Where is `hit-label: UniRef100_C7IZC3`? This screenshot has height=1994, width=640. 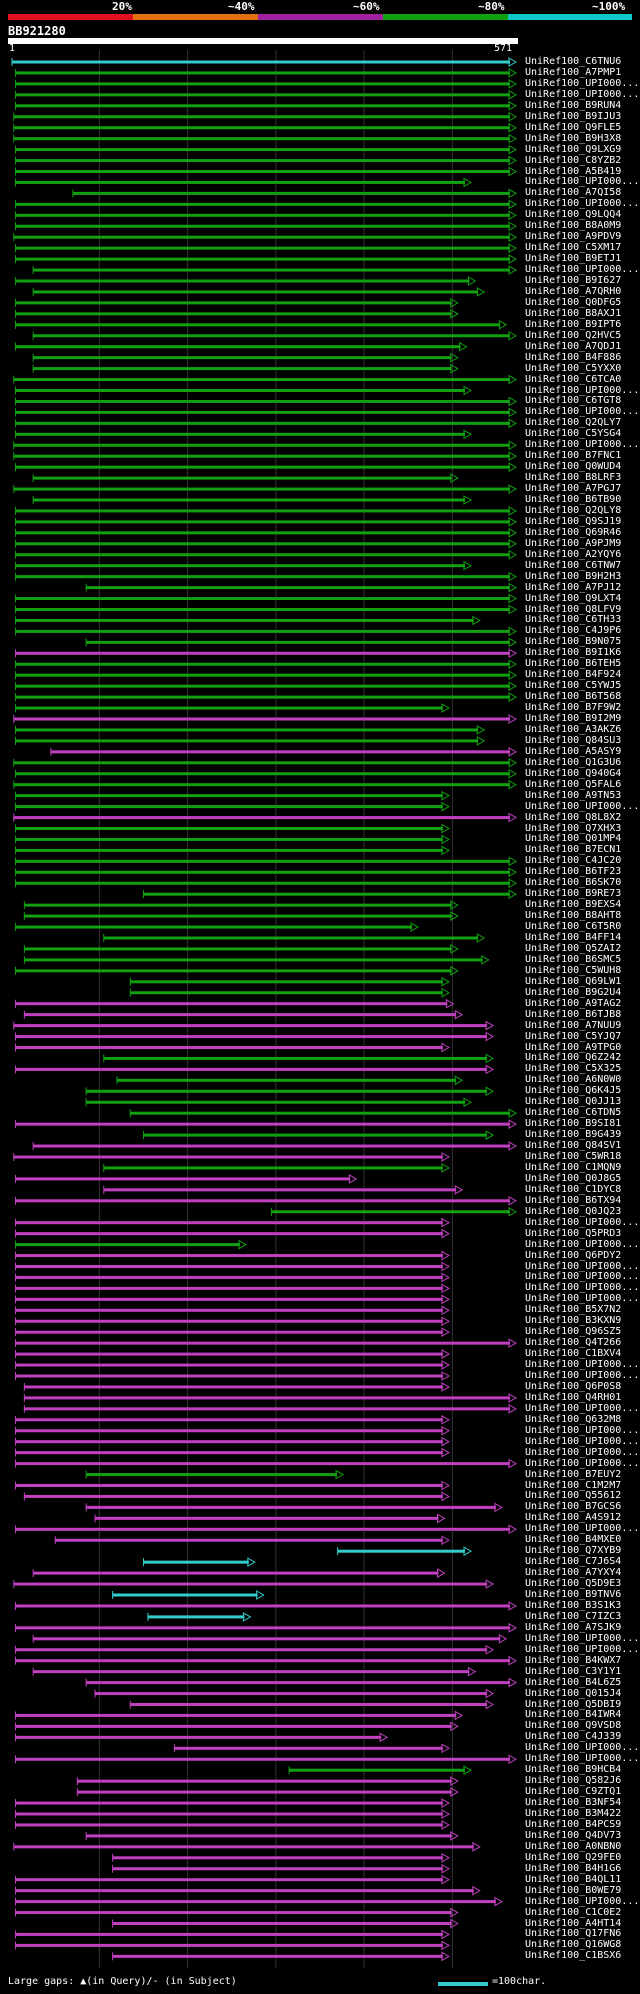
hit-label: UniRef100_C7IZC3 is located at coordinates (573, 1616).